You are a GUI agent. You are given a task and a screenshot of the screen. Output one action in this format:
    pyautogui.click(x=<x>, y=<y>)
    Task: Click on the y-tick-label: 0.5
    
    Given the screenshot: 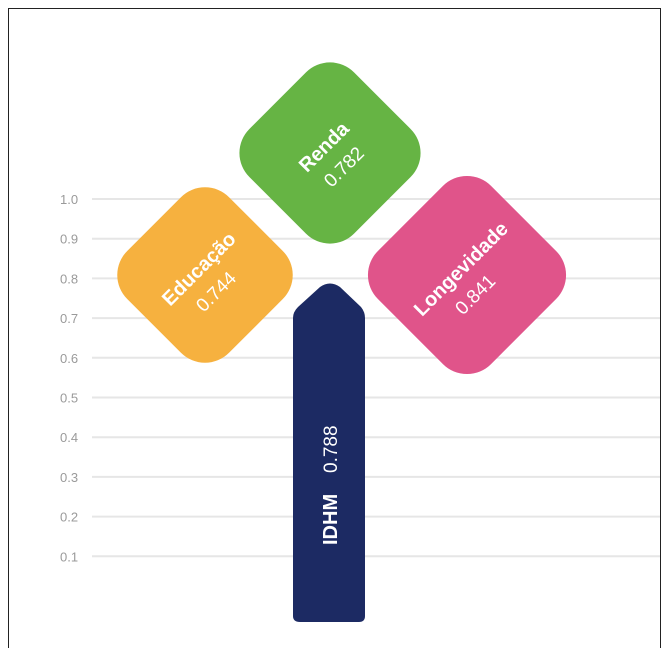 What is the action you would take?
    pyautogui.click(x=69, y=398)
    